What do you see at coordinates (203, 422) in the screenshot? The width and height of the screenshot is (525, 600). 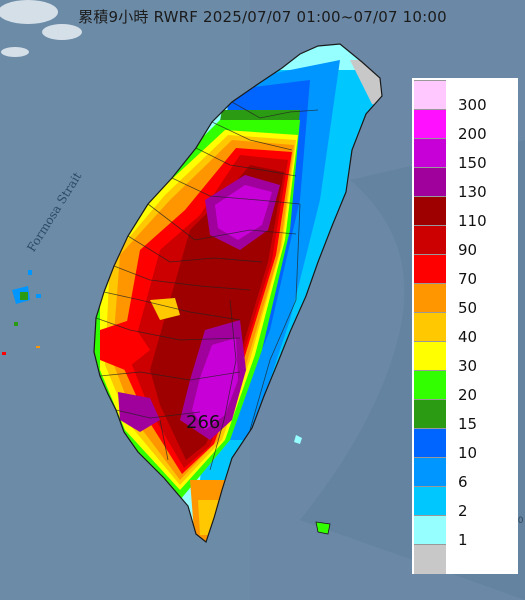 I see `max-value-label: 266` at bounding box center [203, 422].